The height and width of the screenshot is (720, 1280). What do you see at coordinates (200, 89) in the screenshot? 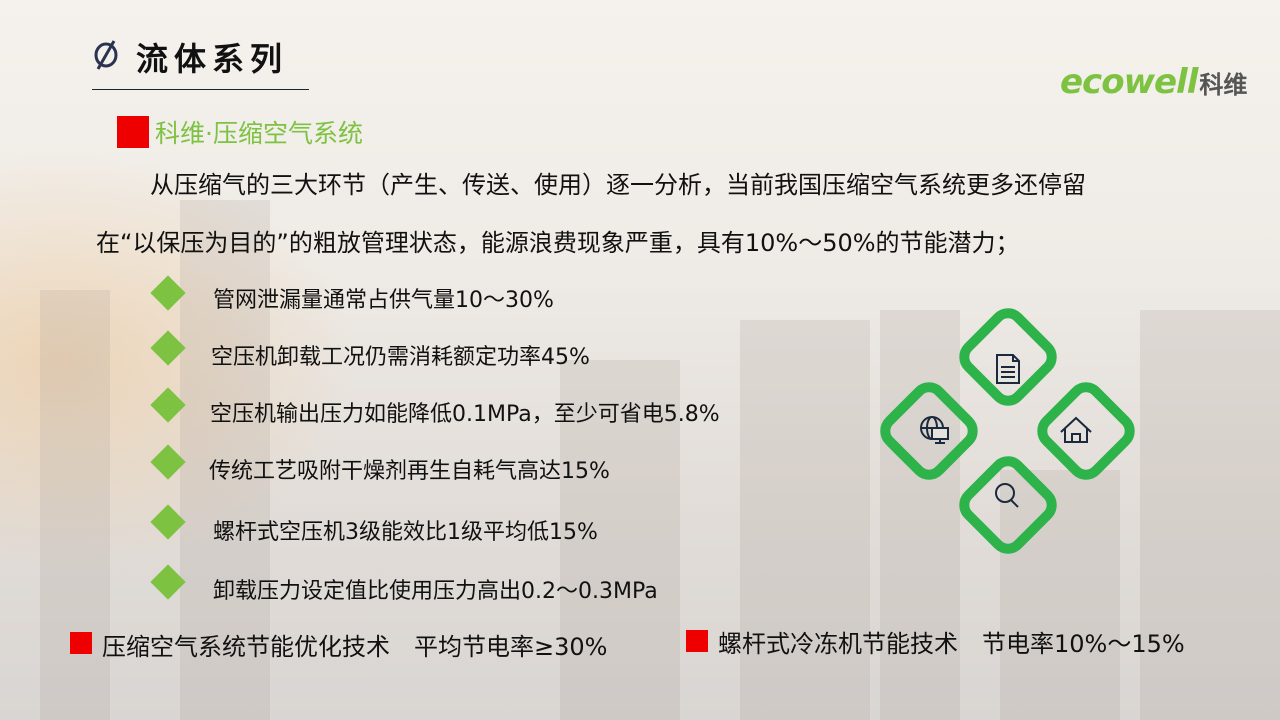
I see `title-divider` at bounding box center [200, 89].